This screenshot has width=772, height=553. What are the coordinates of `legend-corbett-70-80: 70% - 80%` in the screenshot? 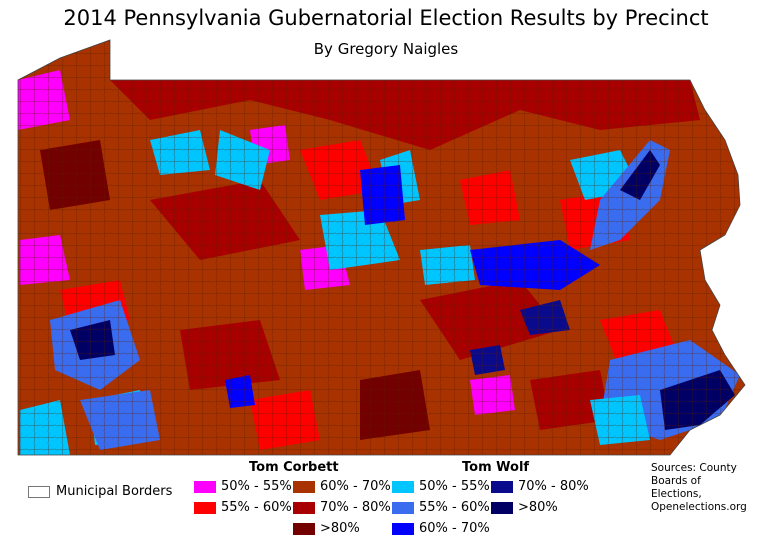 It's located at (342, 507).